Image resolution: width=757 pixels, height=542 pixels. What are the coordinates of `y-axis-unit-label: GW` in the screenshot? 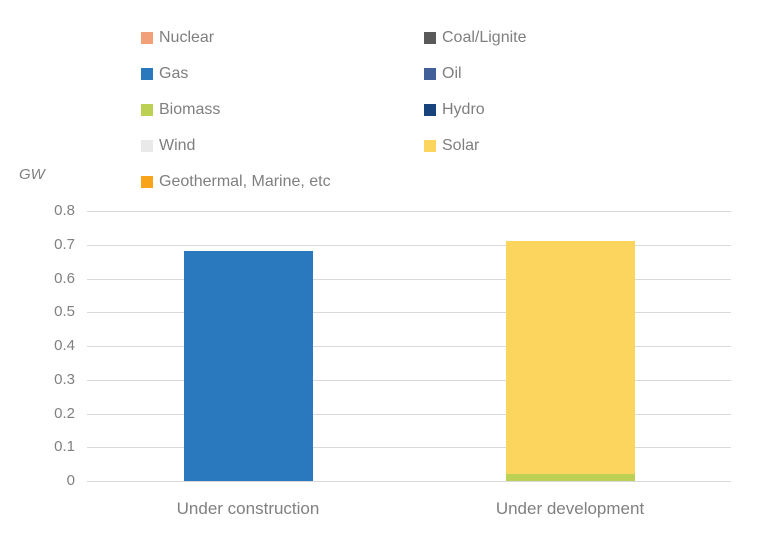 It's located at (32, 174).